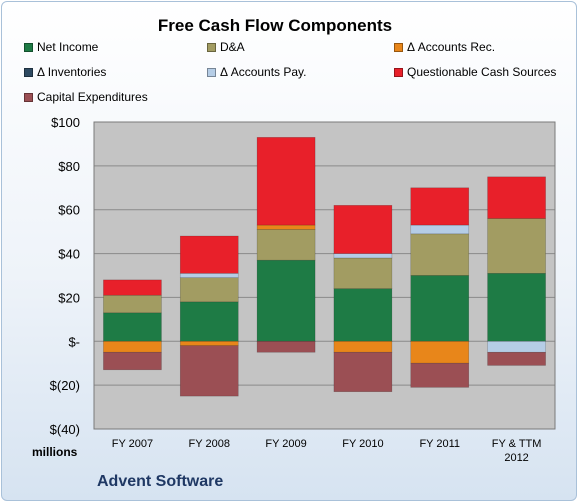  Describe the element at coordinates (65, 385) in the screenshot. I see `y-tick-label: $(20)` at that location.